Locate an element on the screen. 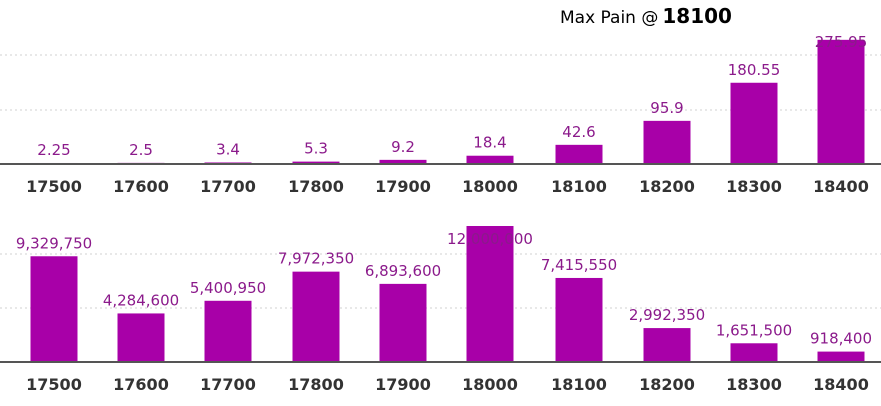  chart2-tick-label-18000: 18000 is located at coordinates (490, 384).